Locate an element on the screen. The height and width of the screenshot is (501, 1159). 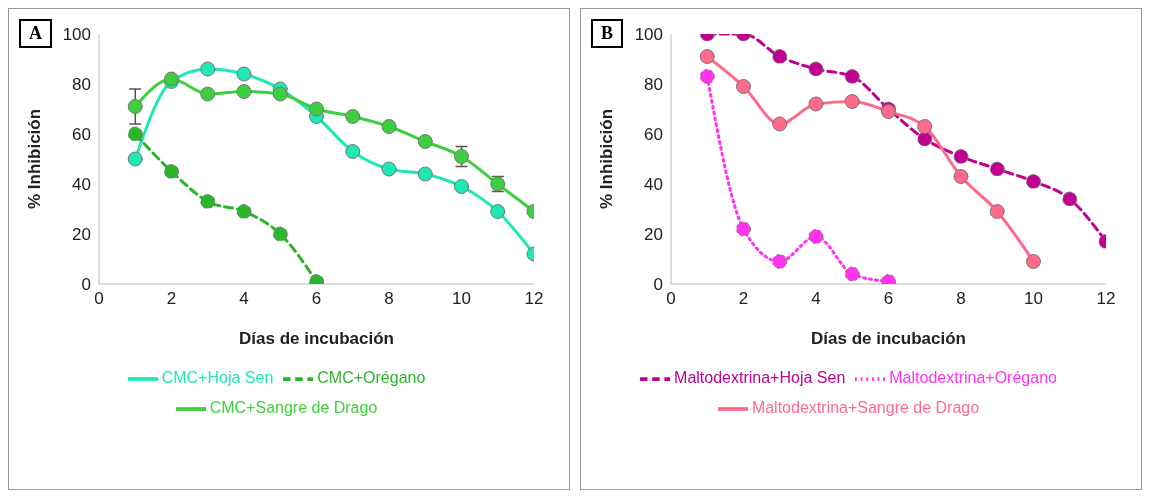
legend-label: Maltodextrina+Sangre de Drago is located at coordinates (865, 408).